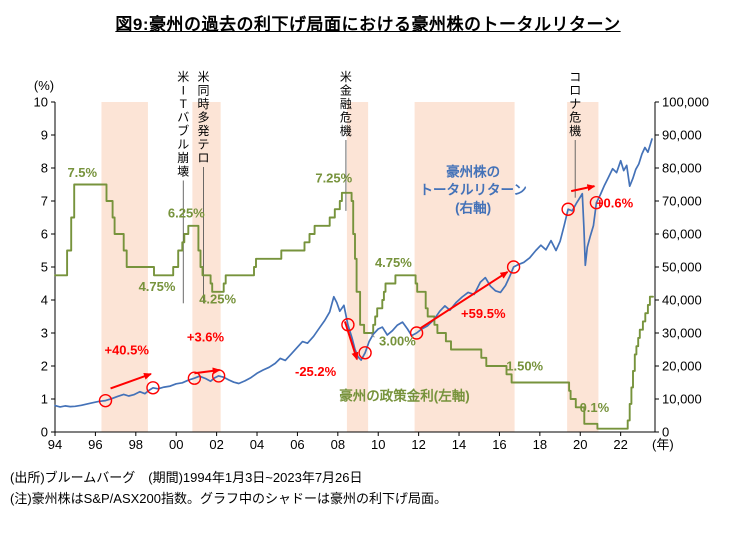 The width and height of the screenshot is (736, 542). Describe the element at coordinates (682, 300) in the screenshot. I see `right-tick-label: 40,000` at that location.